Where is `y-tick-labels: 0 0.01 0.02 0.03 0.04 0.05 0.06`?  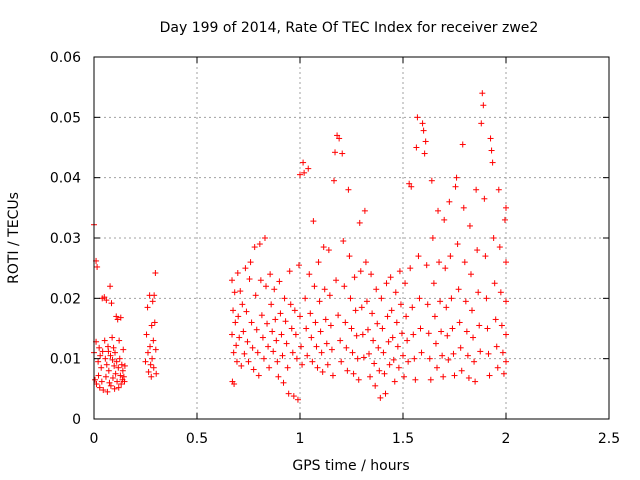
y-tick-labels: 0 0.01 0.02 0.03 0.04 0.05 0.06 is located at coordinates (65, 239).